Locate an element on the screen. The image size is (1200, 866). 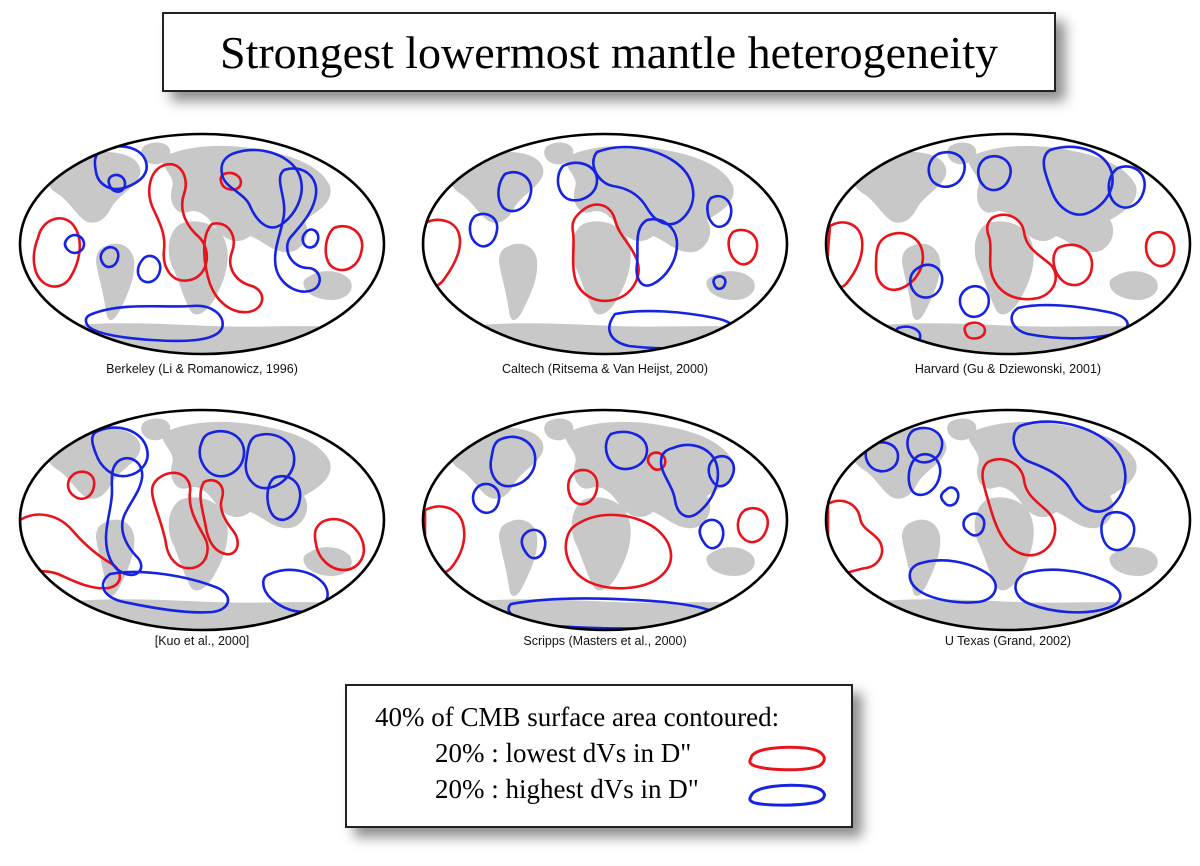
map-panel-caltech is located at coordinates (605, 244).